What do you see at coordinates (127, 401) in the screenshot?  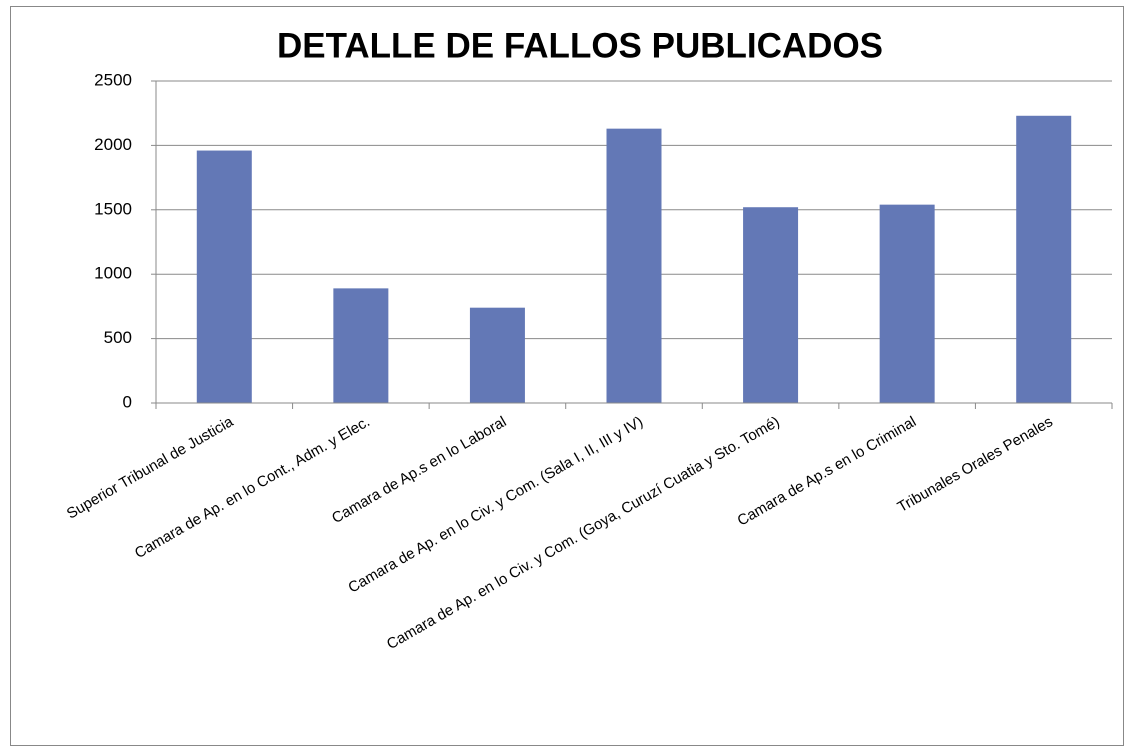 I see `y-tick-label: 0` at bounding box center [127, 401].